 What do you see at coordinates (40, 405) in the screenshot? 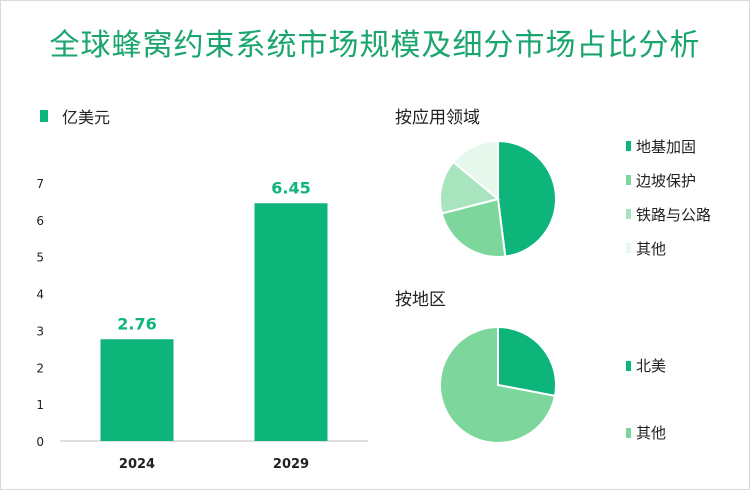
I see `y-tick-label: 1` at bounding box center [40, 405].